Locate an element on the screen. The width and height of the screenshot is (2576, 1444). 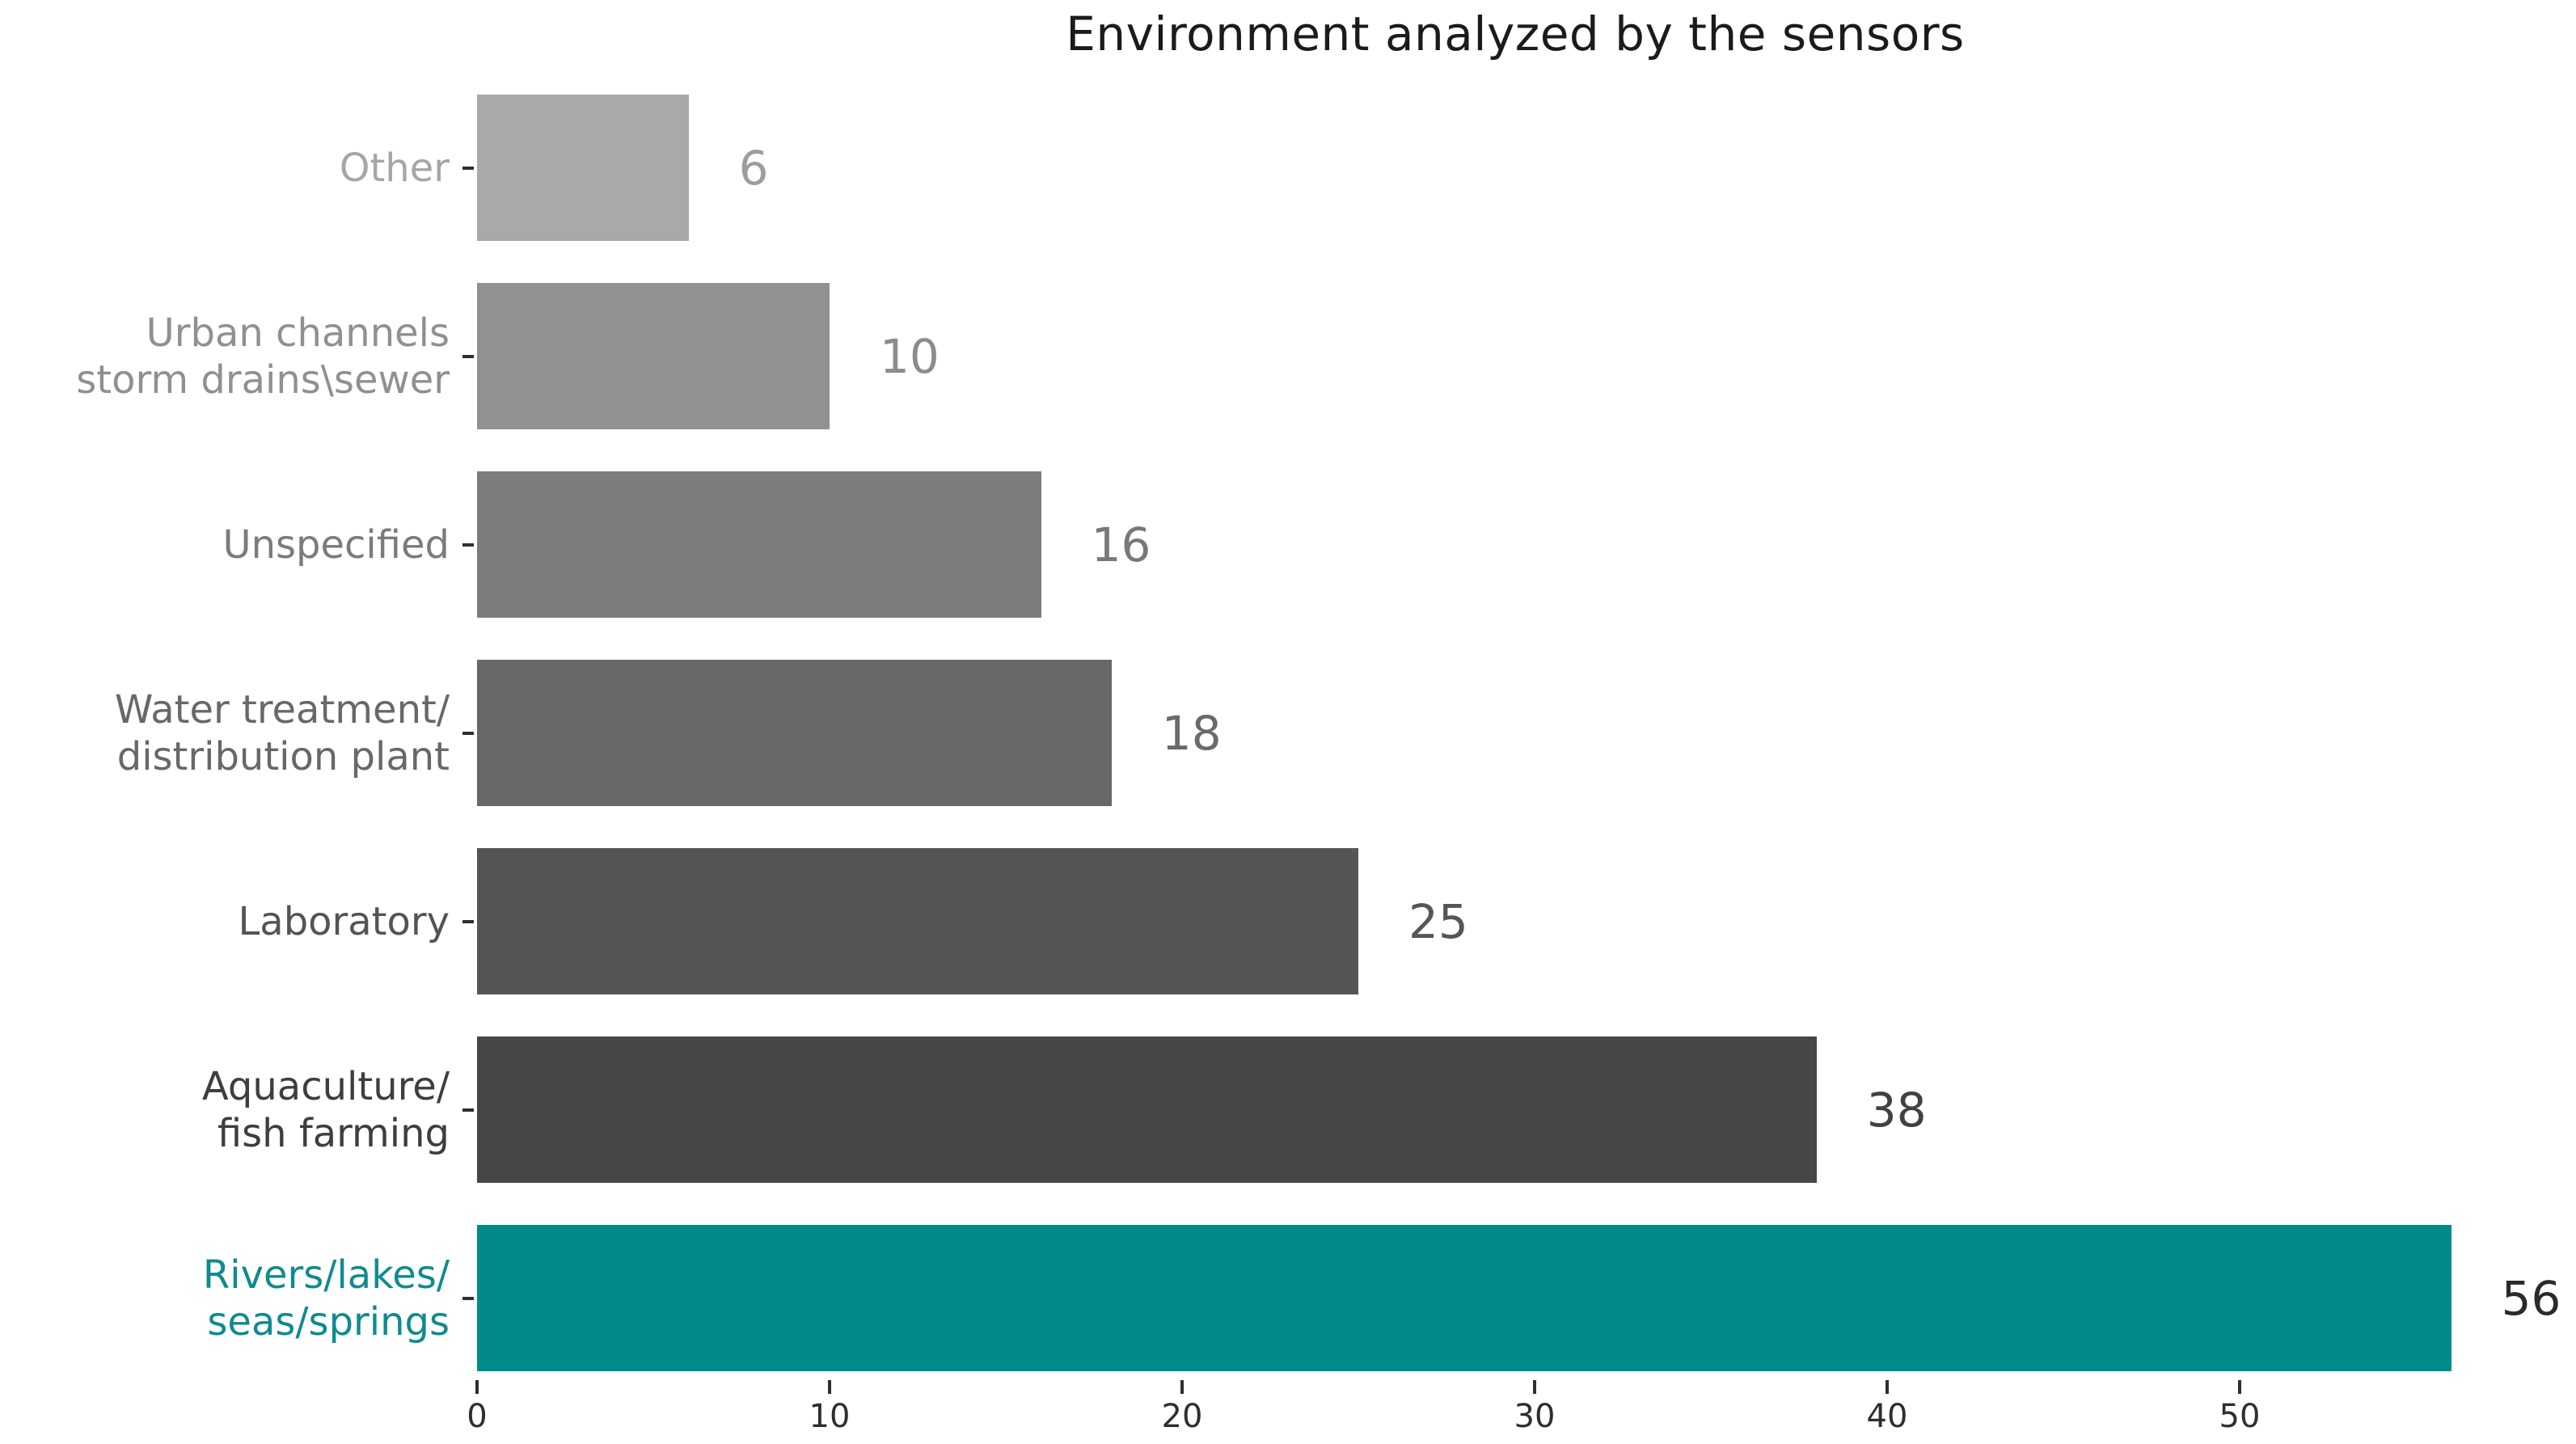
value-label: 25 is located at coordinates (1438, 921).